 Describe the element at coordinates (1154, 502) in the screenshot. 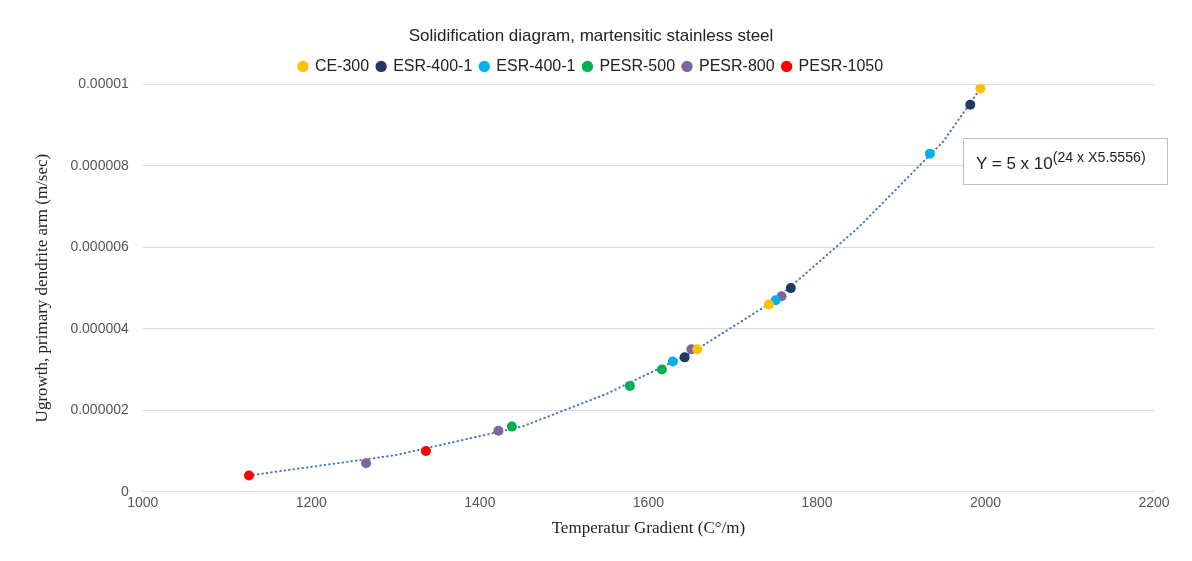

I see `x-tick-label: 2200` at that location.